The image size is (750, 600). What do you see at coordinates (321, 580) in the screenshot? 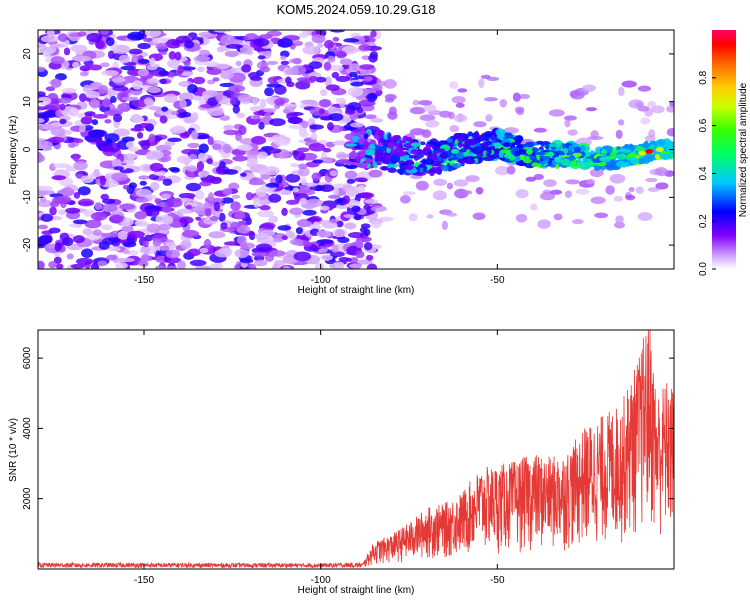
I see `x-tick-label: -100` at bounding box center [321, 580].